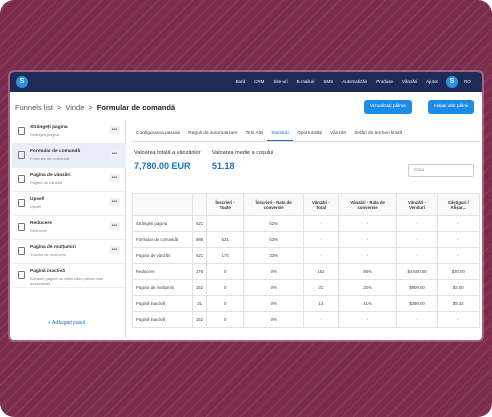  What do you see at coordinates (240, 81) in the screenshot?
I see `nav-item: Bord` at bounding box center [240, 81].